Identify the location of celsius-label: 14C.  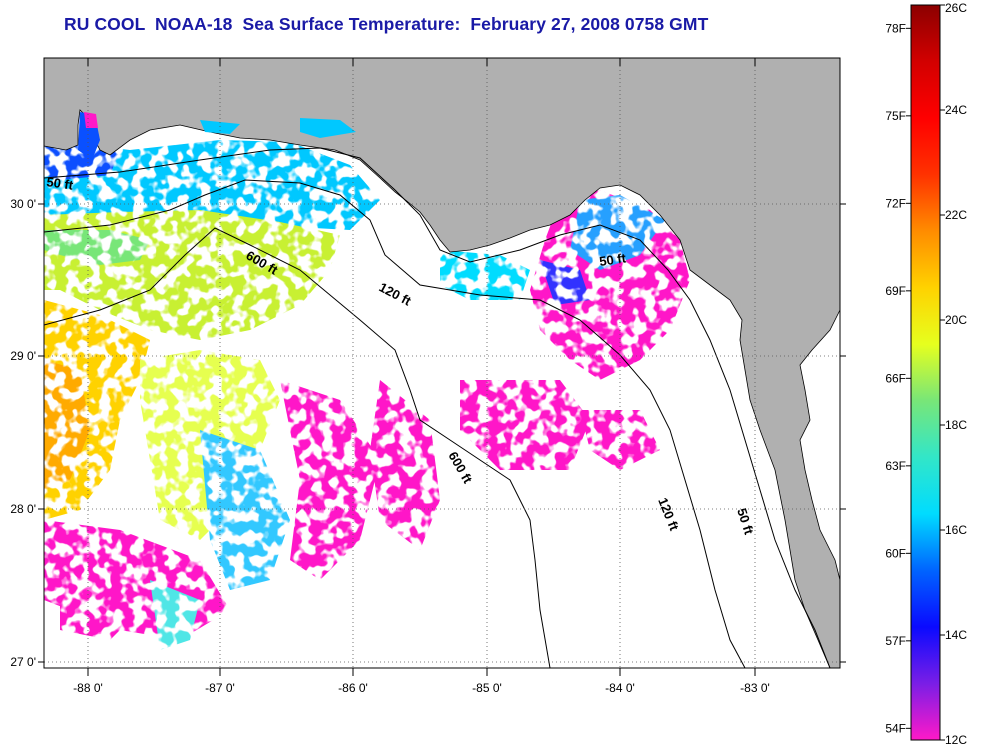
(956, 635).